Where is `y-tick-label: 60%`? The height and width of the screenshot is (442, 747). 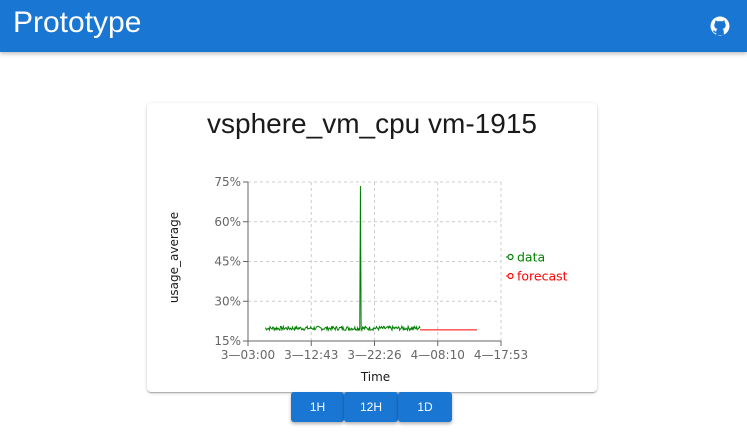
y-tick-label: 60% is located at coordinates (227, 222).